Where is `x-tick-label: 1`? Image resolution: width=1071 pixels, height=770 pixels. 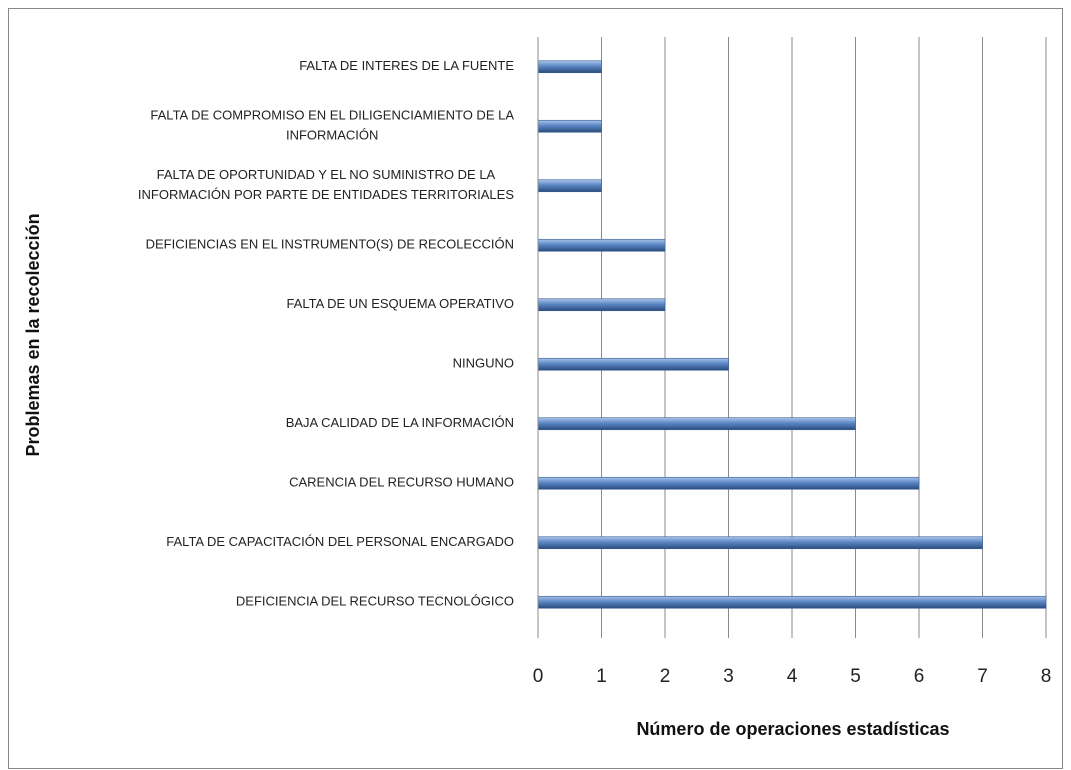
x-tick-label: 1 is located at coordinates (601, 676).